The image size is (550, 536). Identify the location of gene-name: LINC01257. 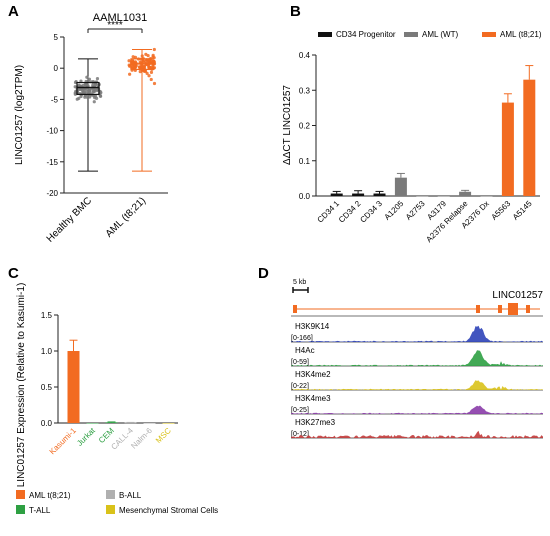
(517, 295).